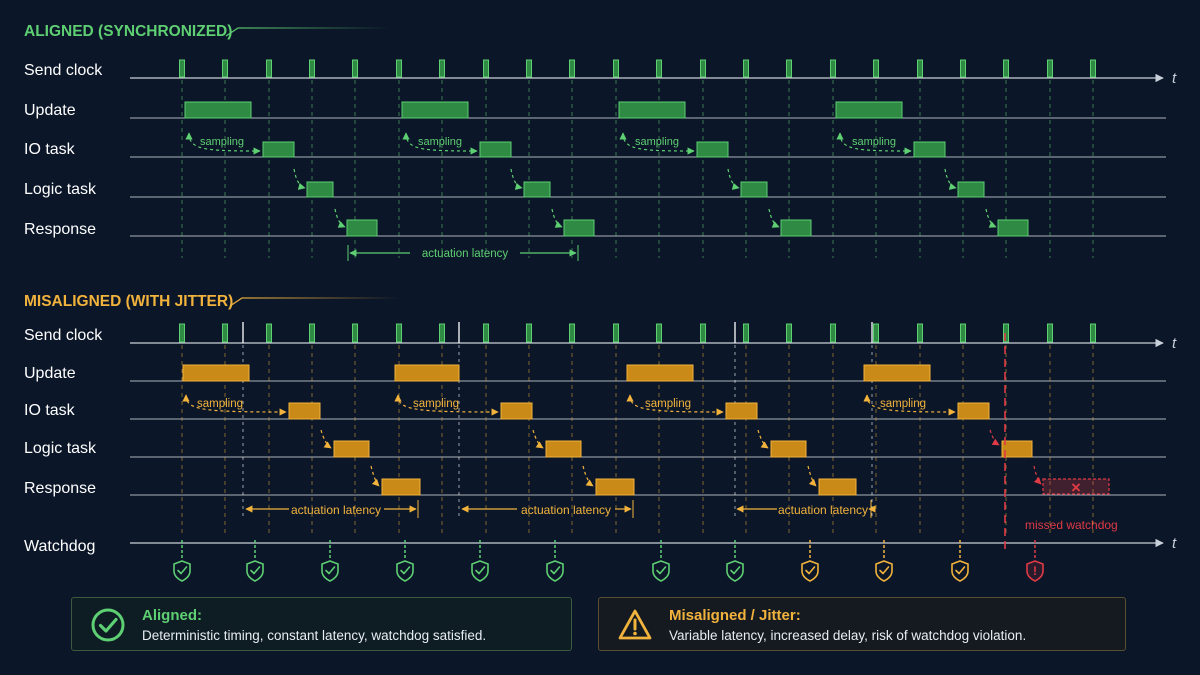 Image resolution: width=1200 pixels, height=675 pixels. I want to click on missed-watchdog-label: missed watchdog, so click(1071, 525).